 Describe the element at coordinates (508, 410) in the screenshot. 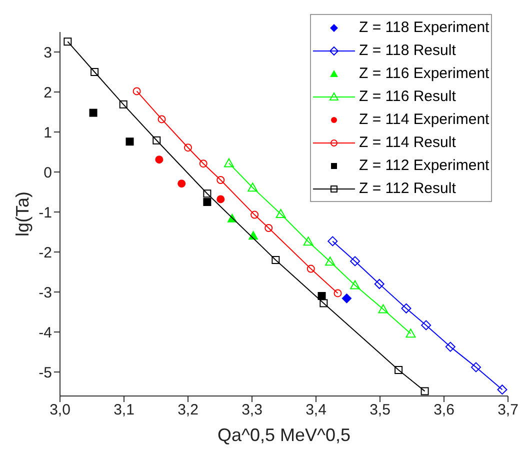

I see `x-tick-label: 3,7` at that location.